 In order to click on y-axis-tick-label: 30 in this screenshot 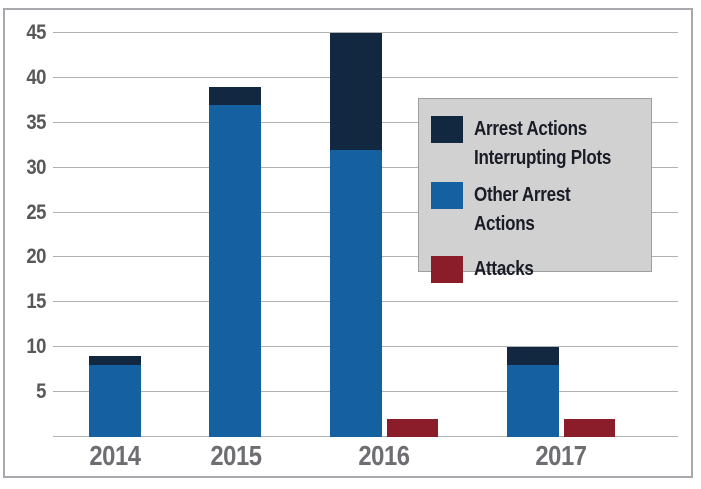, I will do `click(36, 167)`.